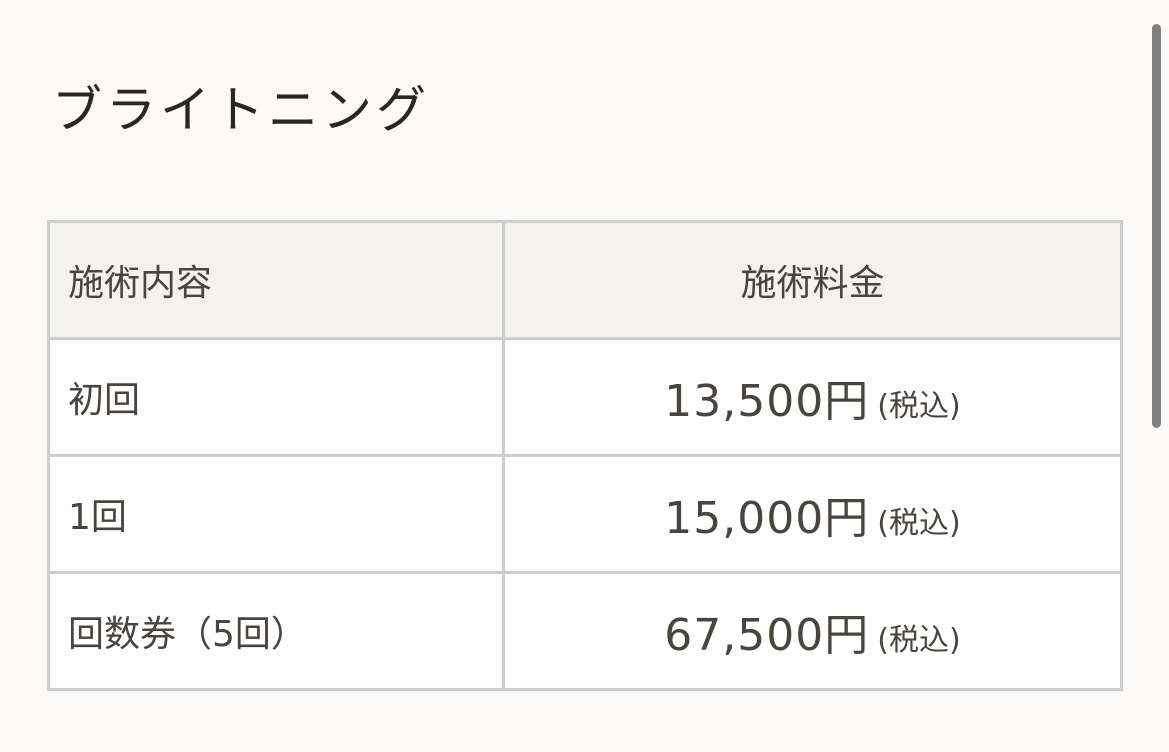 This screenshot has height=752, width=1169. What do you see at coordinates (767, 518) in the screenshot?
I see `price-value: 15,000円` at bounding box center [767, 518].